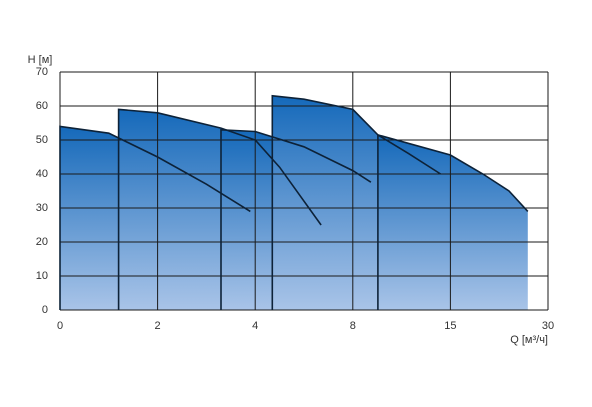  I want to click on x-tick-label: 4, so click(255, 326).